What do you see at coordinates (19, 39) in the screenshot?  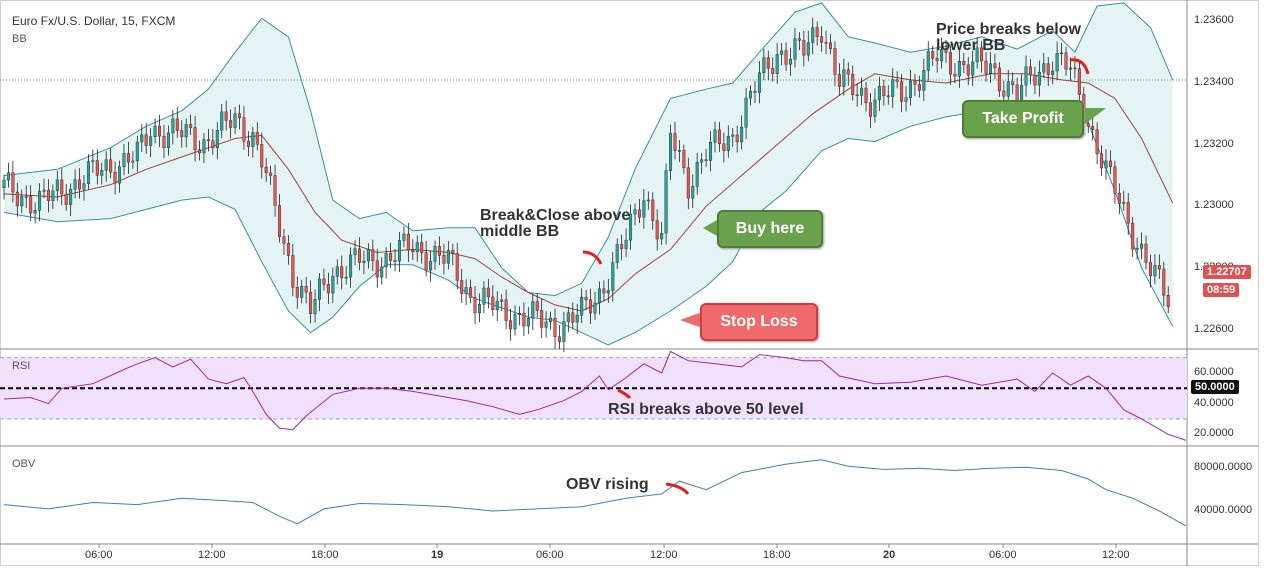 I see `bb-indicator-label: BB` at bounding box center [19, 39].